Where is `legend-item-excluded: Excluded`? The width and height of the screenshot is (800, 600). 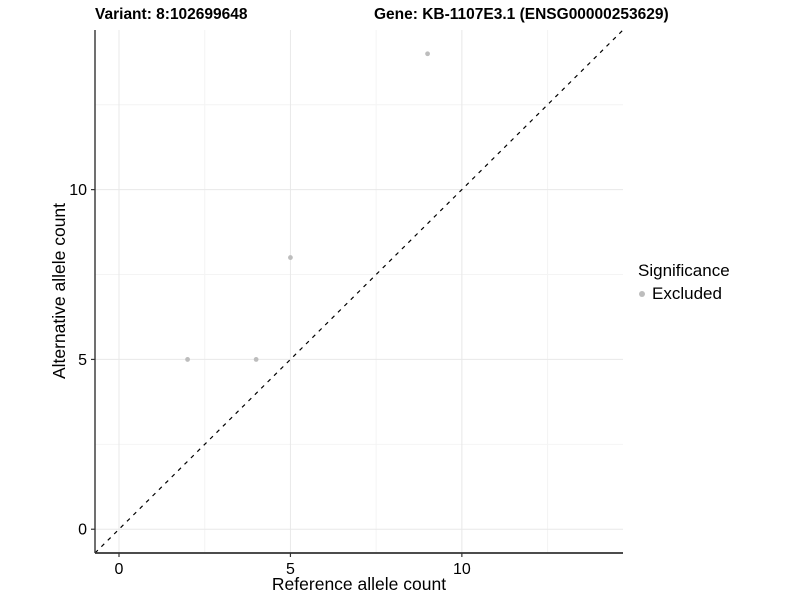
legend-item-excluded: Excluded is located at coordinates (684, 294).